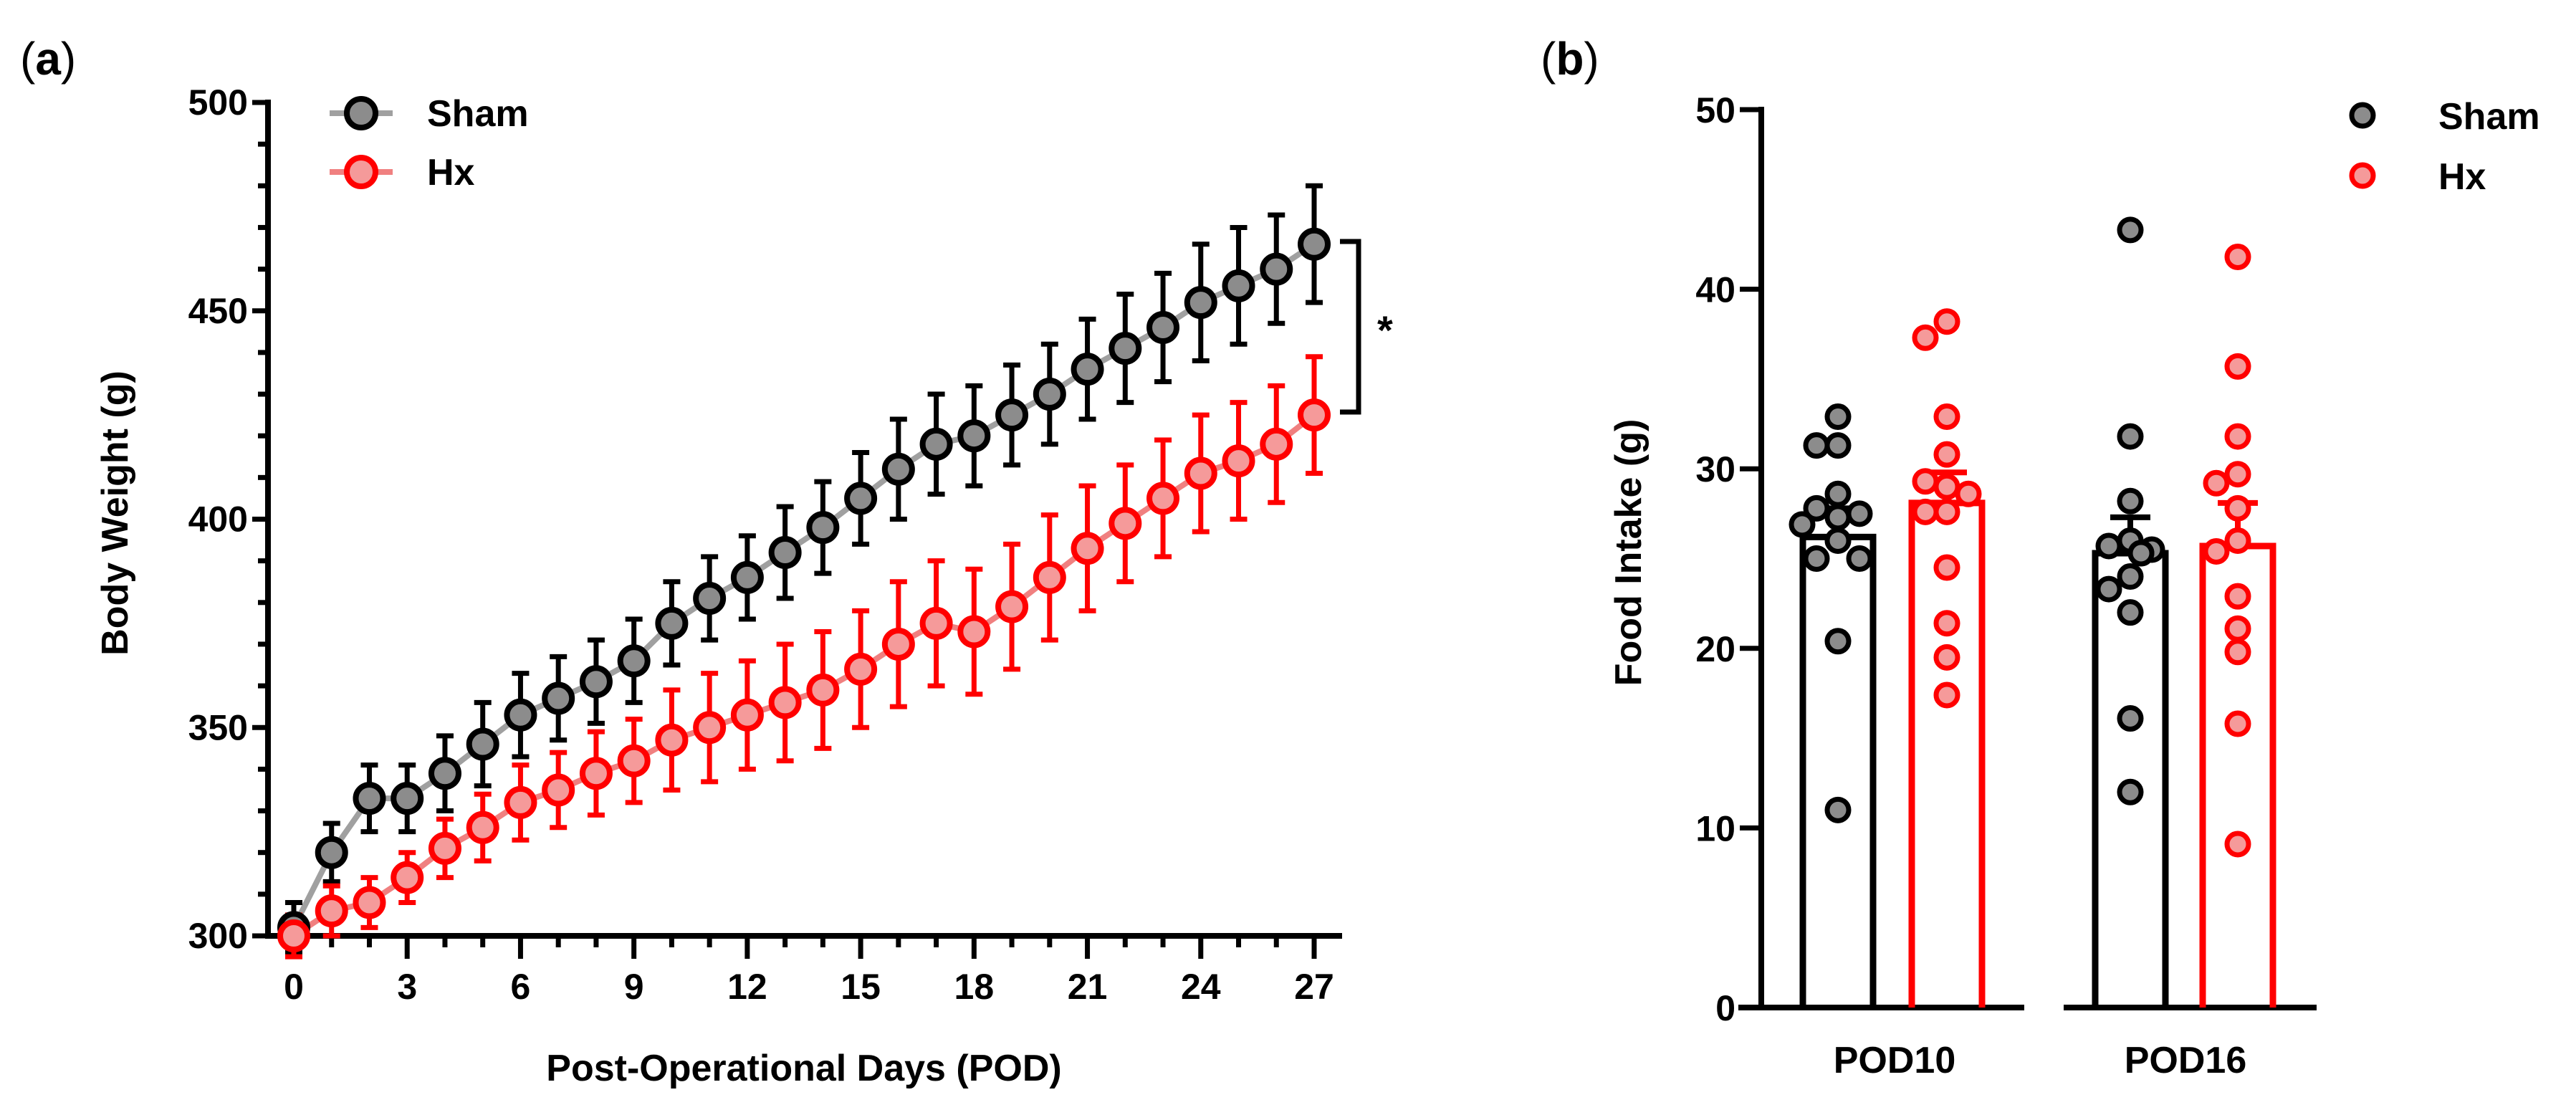 This screenshot has width=2576, height=1110. I want to click on x-tick-label: 12, so click(747, 987).